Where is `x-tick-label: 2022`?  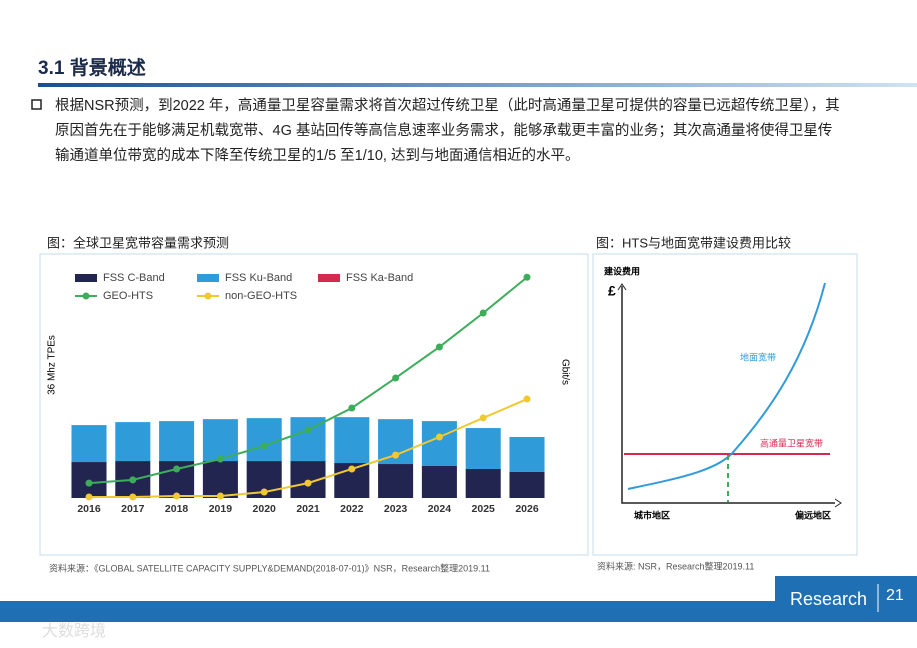
x-tick-label: 2022 is located at coordinates (352, 509).